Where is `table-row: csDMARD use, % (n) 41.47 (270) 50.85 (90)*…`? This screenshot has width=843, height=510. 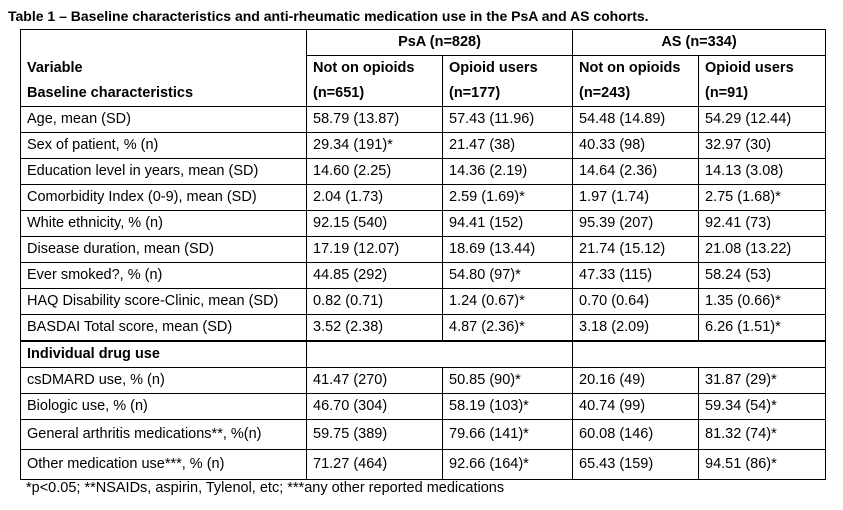 table-row: csDMARD use, % (n) 41.47 (270) 50.85 (90)*… is located at coordinates (423, 380).